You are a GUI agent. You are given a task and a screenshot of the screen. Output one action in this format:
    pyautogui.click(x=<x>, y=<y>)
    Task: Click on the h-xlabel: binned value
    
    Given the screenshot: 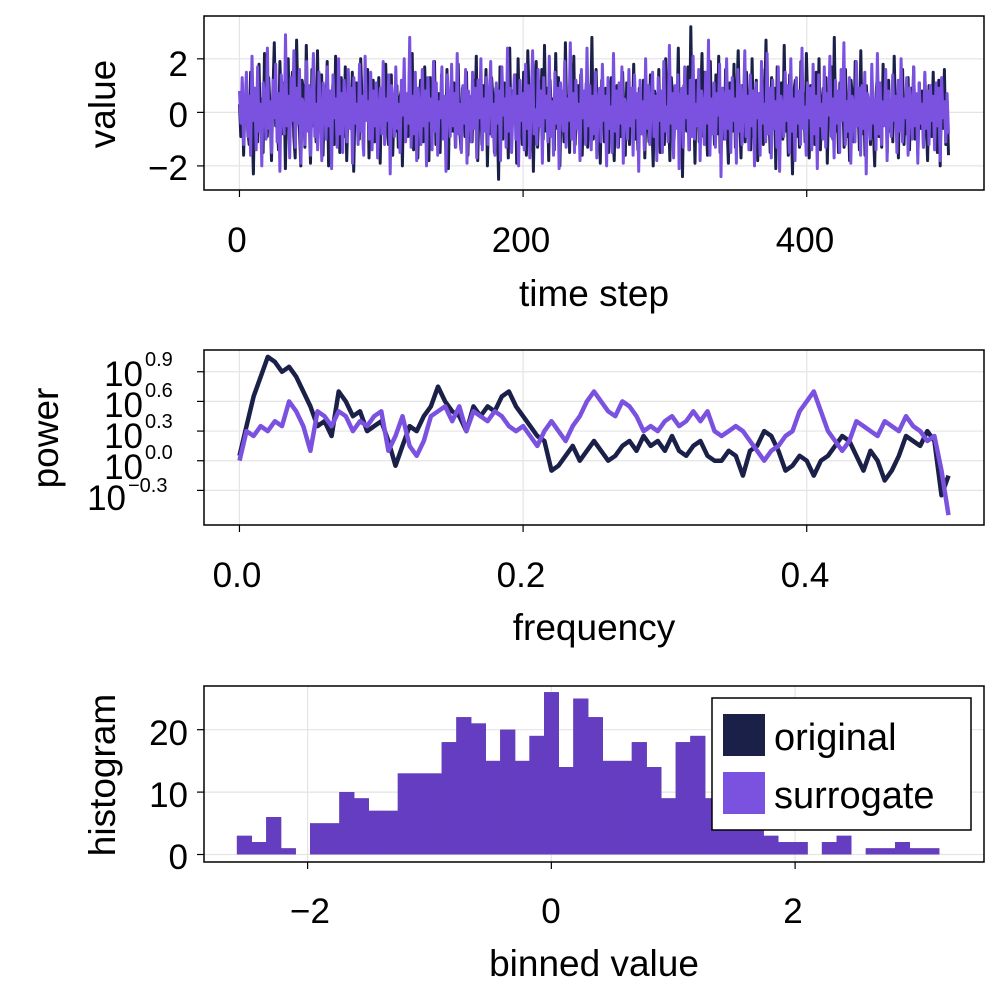 What is the action you would take?
    pyautogui.click(x=594, y=963)
    